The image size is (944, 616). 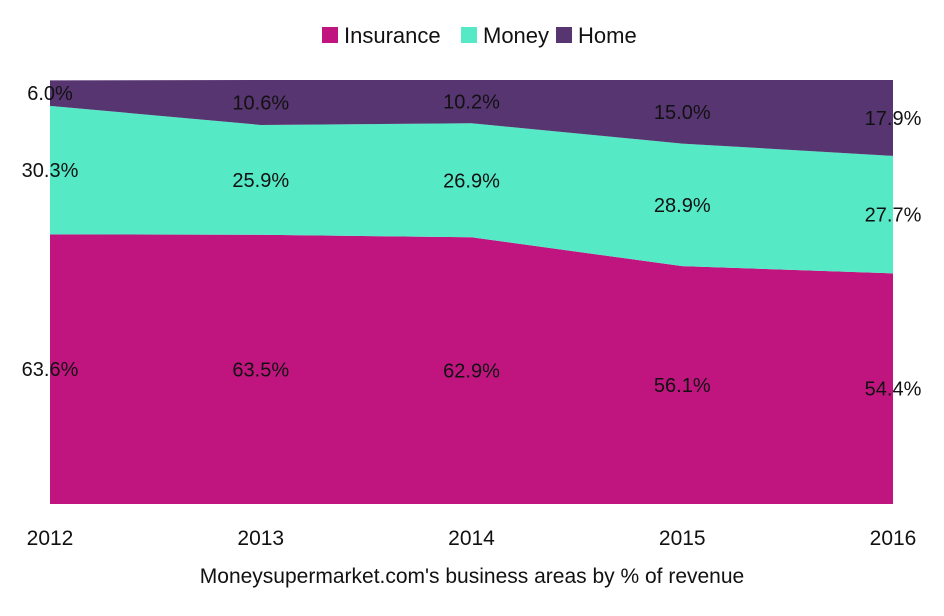 I want to click on data-label-money-2015: 28.9%, so click(x=682, y=206).